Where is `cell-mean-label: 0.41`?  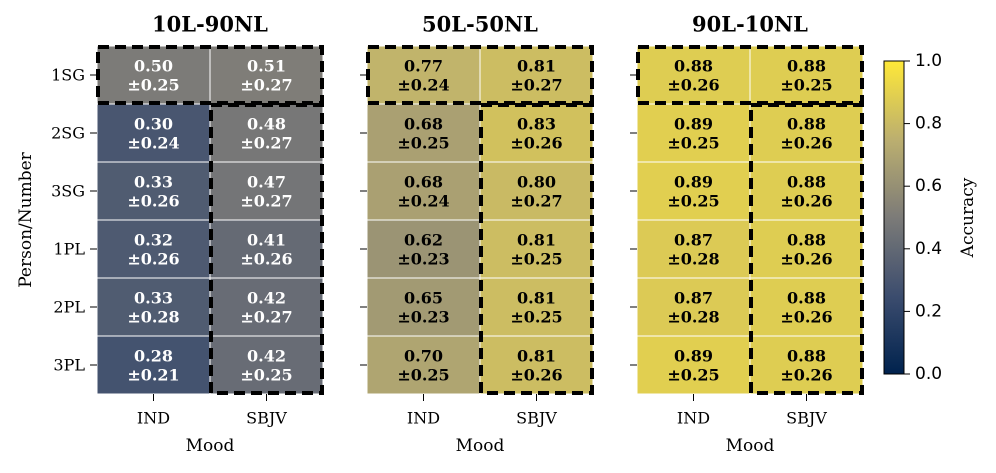 cell-mean-label: 0.41 is located at coordinates (266, 240).